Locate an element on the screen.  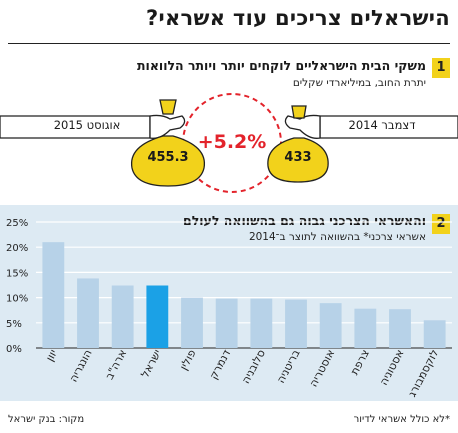
x-tick-label: צרפת is located at coordinates (360, 362).